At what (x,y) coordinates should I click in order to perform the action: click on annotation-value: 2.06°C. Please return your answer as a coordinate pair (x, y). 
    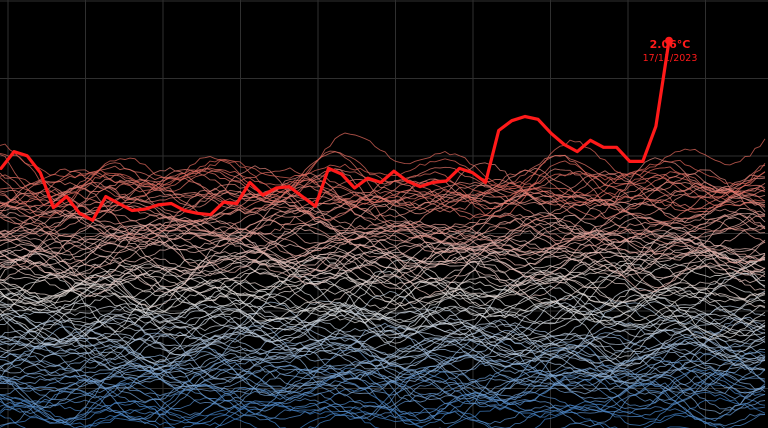
    Looking at the image, I should click on (670, 44).